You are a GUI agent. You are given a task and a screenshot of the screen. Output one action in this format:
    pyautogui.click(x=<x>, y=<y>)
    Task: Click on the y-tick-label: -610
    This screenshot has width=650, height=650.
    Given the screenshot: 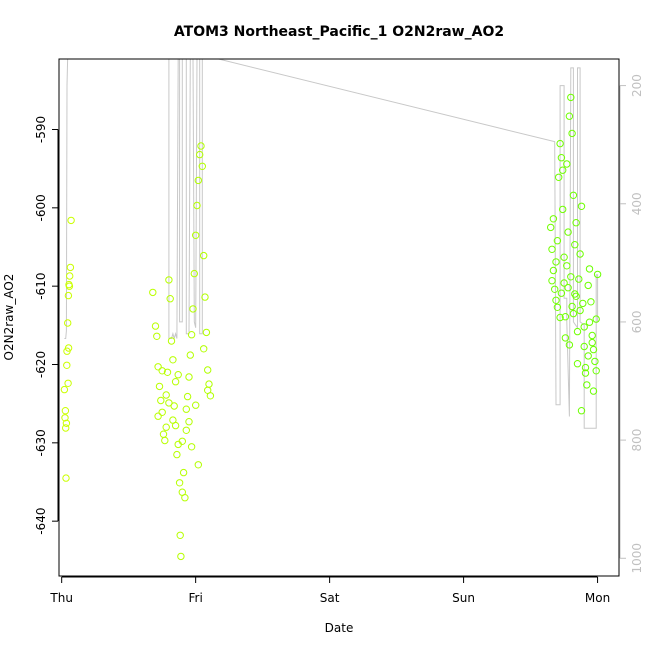 What is the action you would take?
    pyautogui.click(x=41, y=286)
    